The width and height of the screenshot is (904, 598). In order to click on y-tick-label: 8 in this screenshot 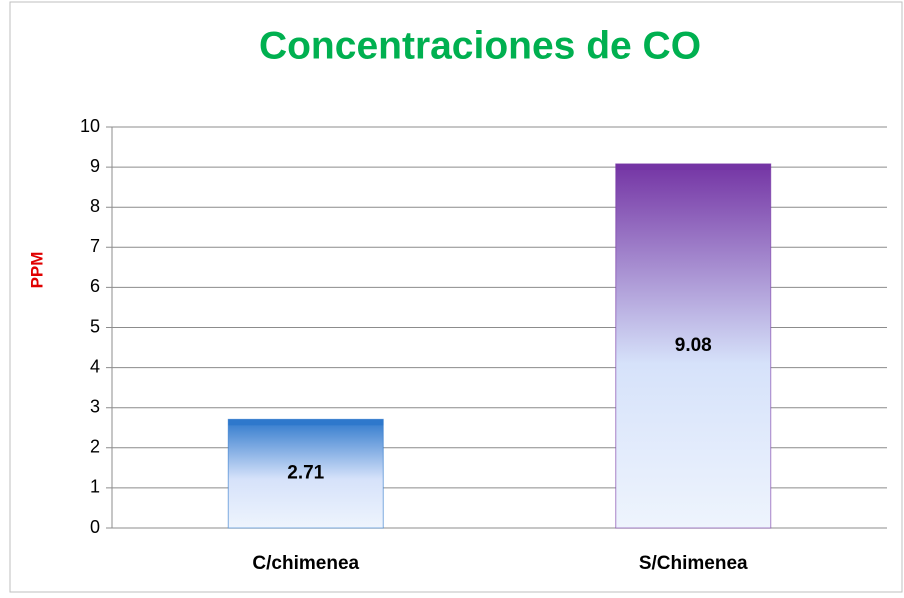, I will do `click(95, 206)`.